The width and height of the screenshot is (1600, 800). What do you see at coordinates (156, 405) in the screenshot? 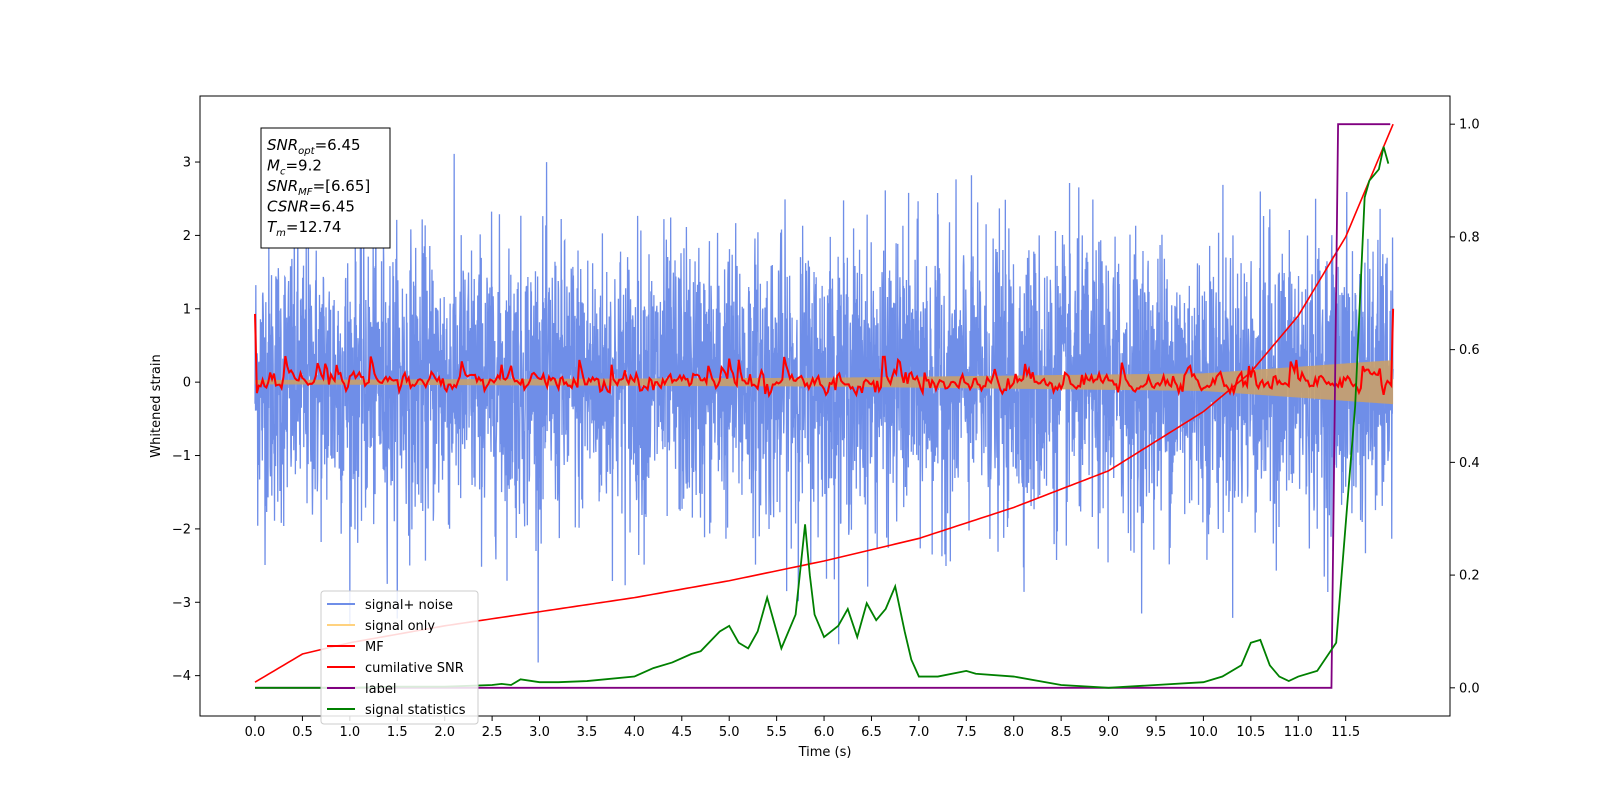
I see `y-axis-label: Whitened strain` at bounding box center [156, 405].